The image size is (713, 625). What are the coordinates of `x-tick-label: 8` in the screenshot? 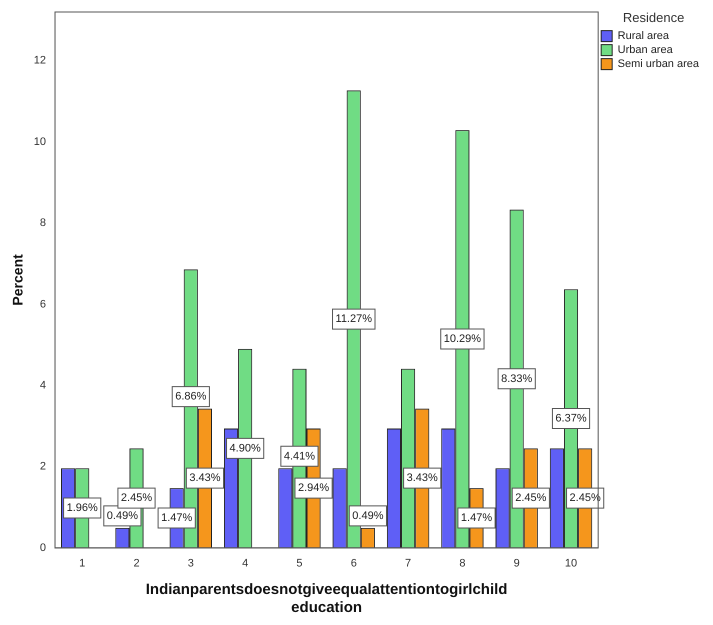 It's located at (462, 563).